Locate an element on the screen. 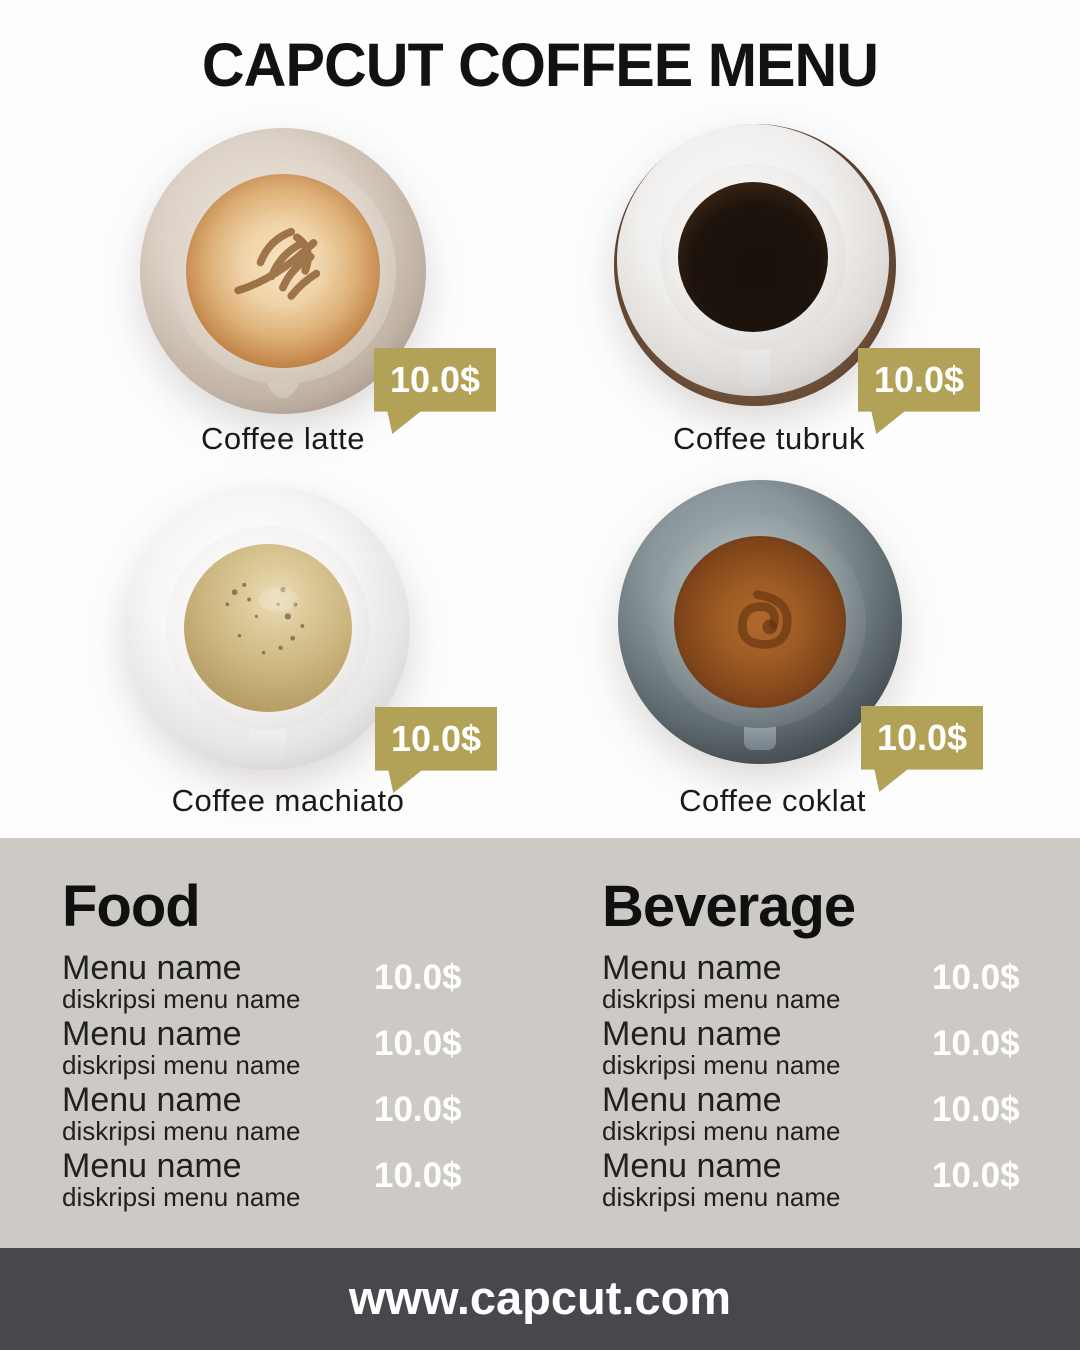 The image size is (1080, 1350). coffee-coklat-image is located at coordinates (760, 622).